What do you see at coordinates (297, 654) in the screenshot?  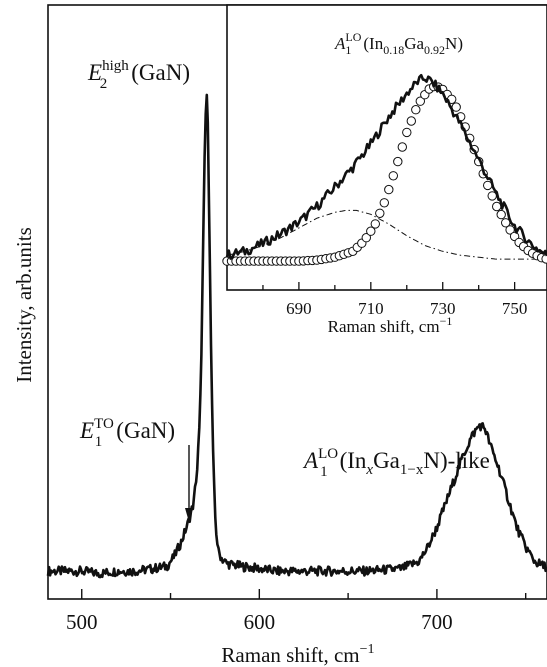 I see `main-x-axis-label: Raman shift, cm−1` at bounding box center [297, 654].